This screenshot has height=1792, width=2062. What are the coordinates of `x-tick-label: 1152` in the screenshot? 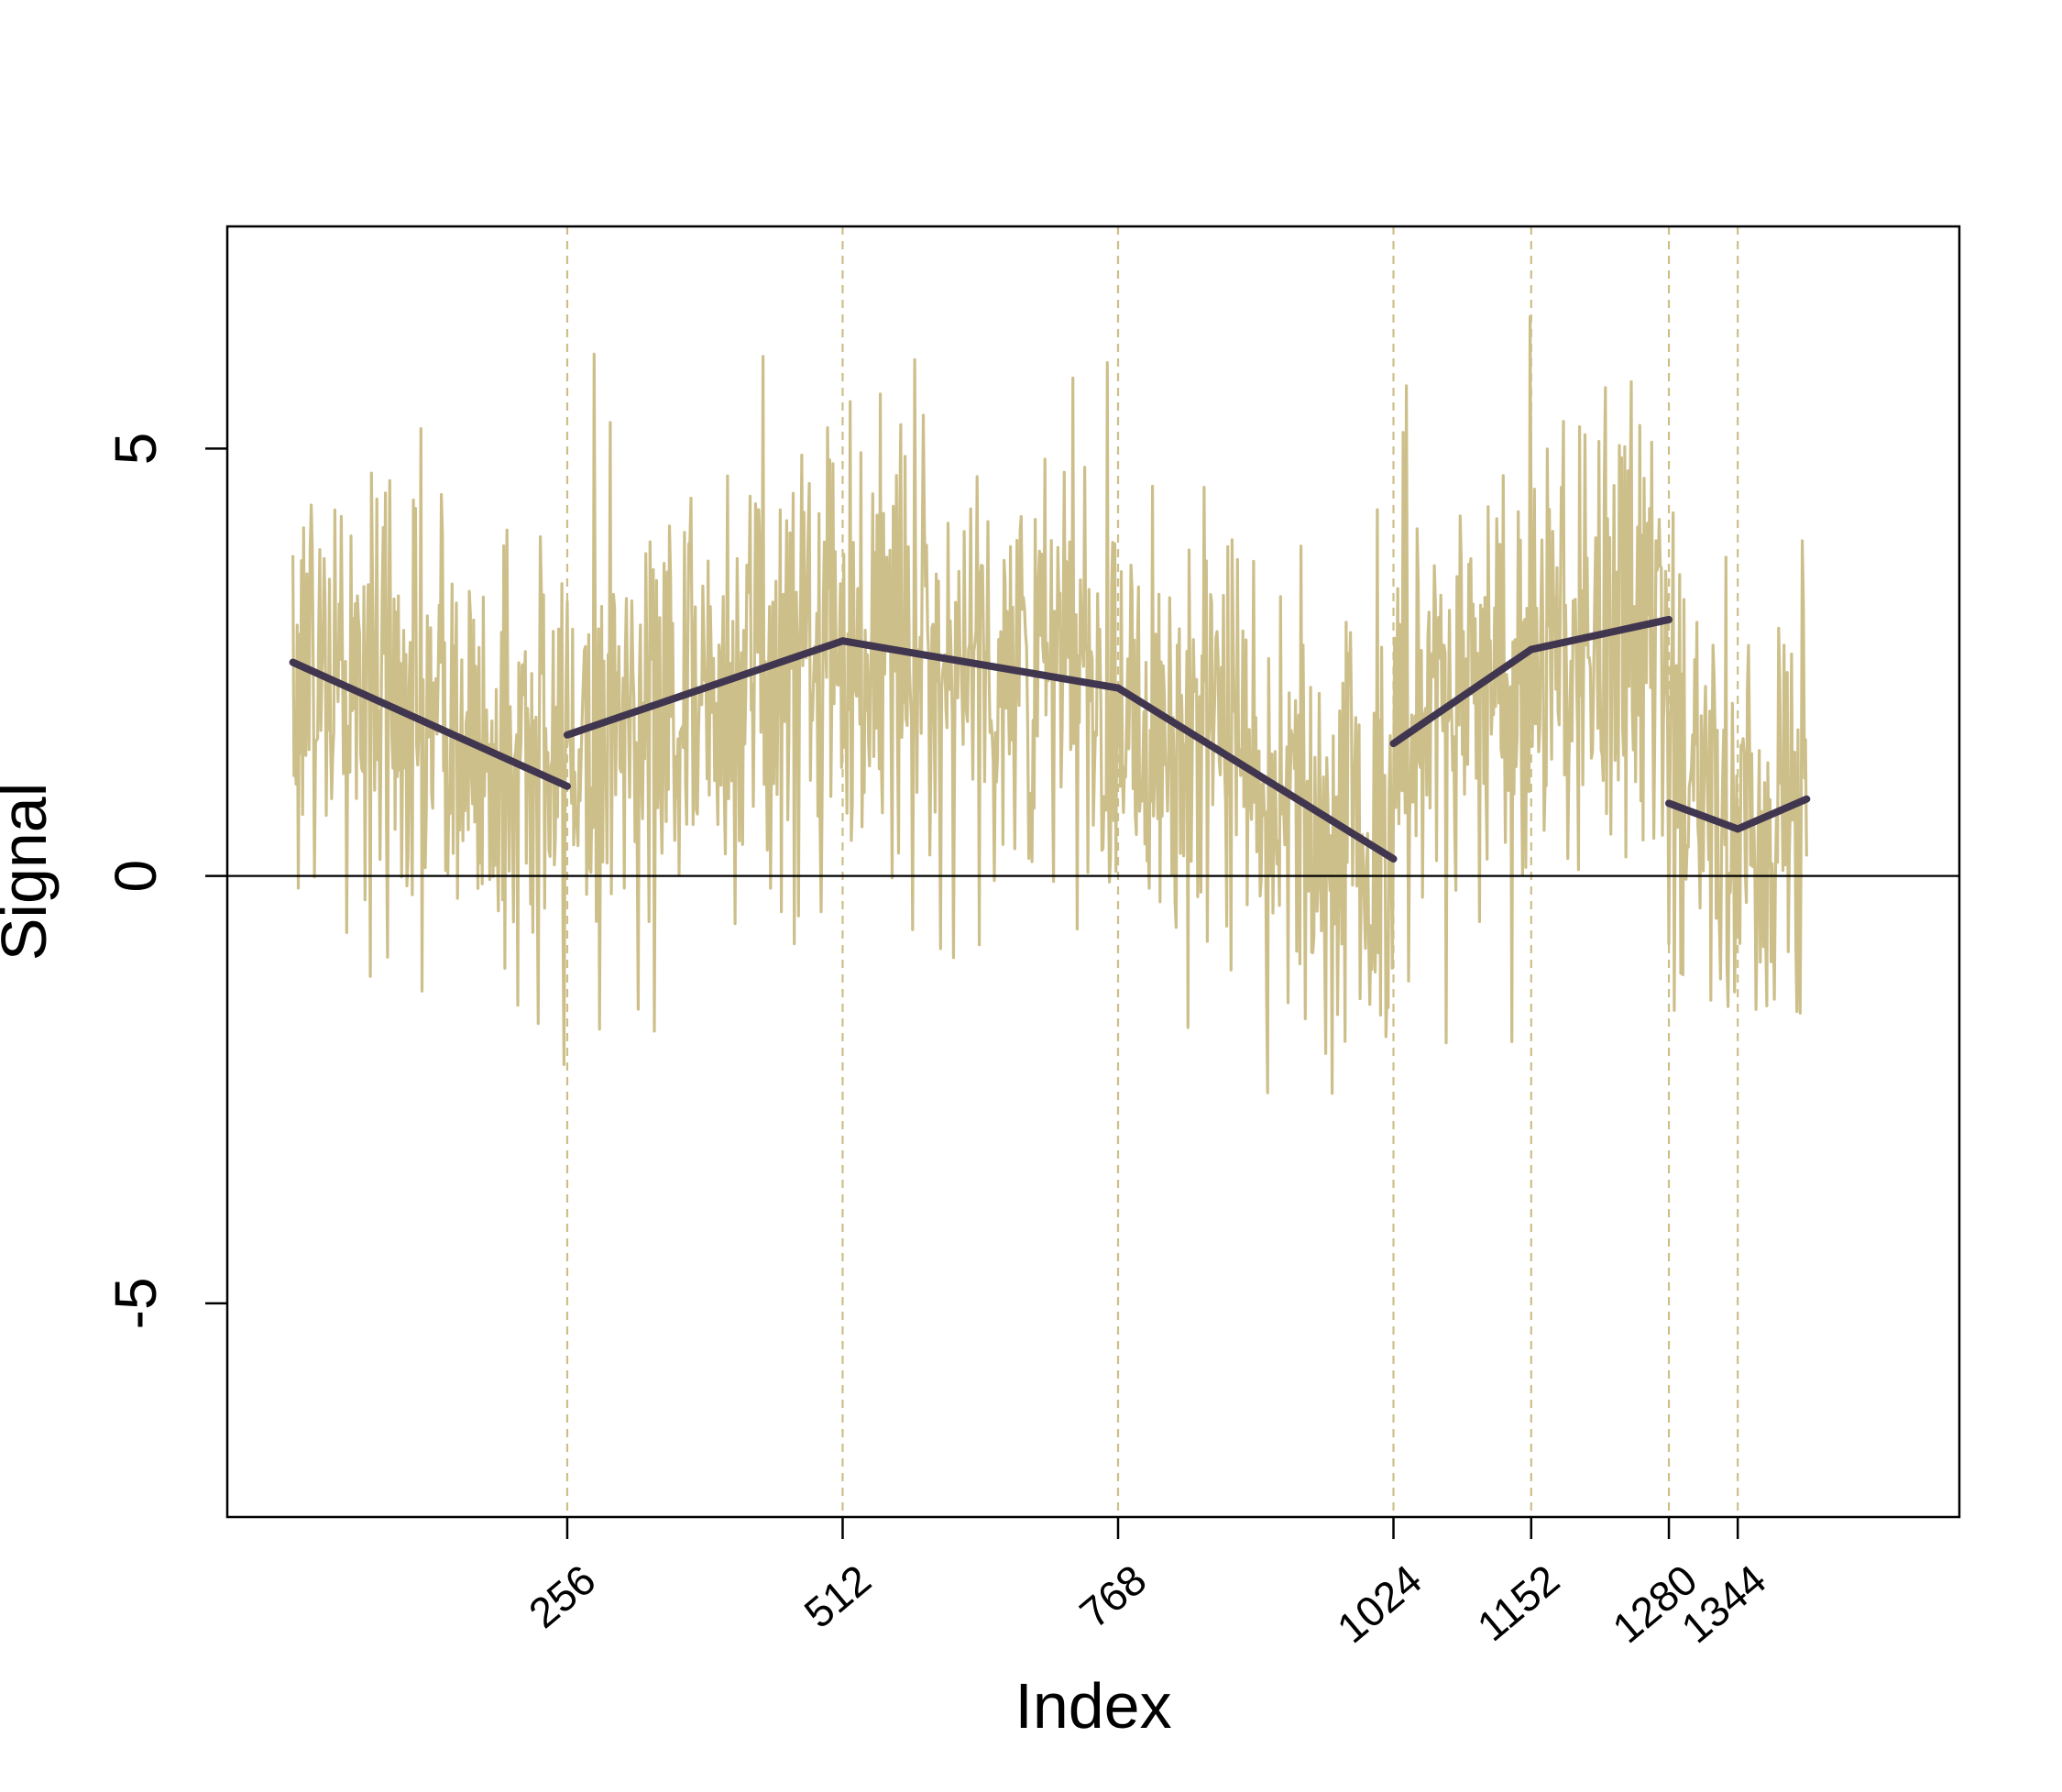 It's located at (1518, 1603).